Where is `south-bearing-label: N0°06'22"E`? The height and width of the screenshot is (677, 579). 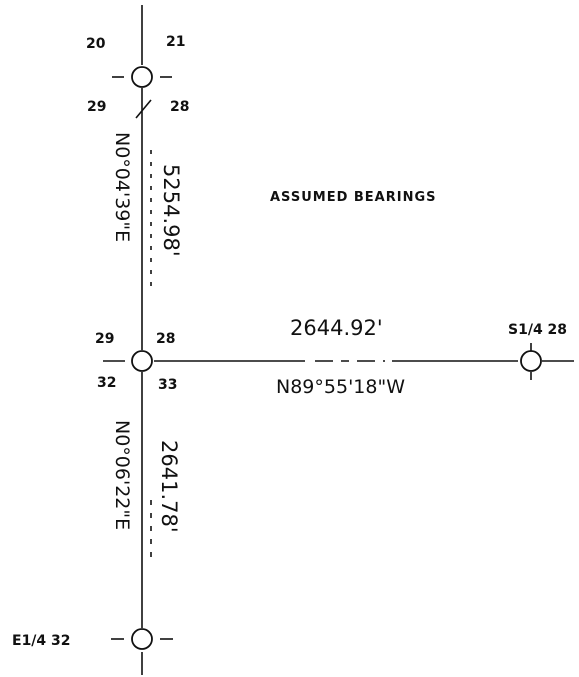
south-bearing-label: N0°06'22"E is located at coordinates (122, 475).